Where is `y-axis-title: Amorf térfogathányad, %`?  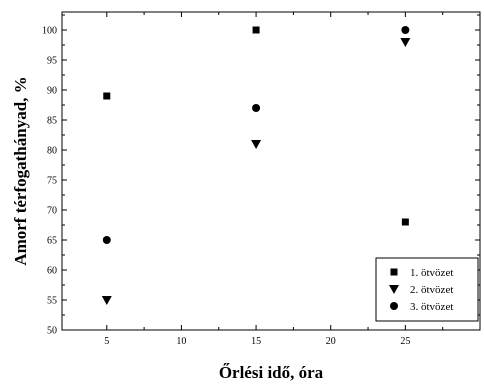
y-axis-title: Amorf térfogathányad, % is located at coordinates (20, 170).